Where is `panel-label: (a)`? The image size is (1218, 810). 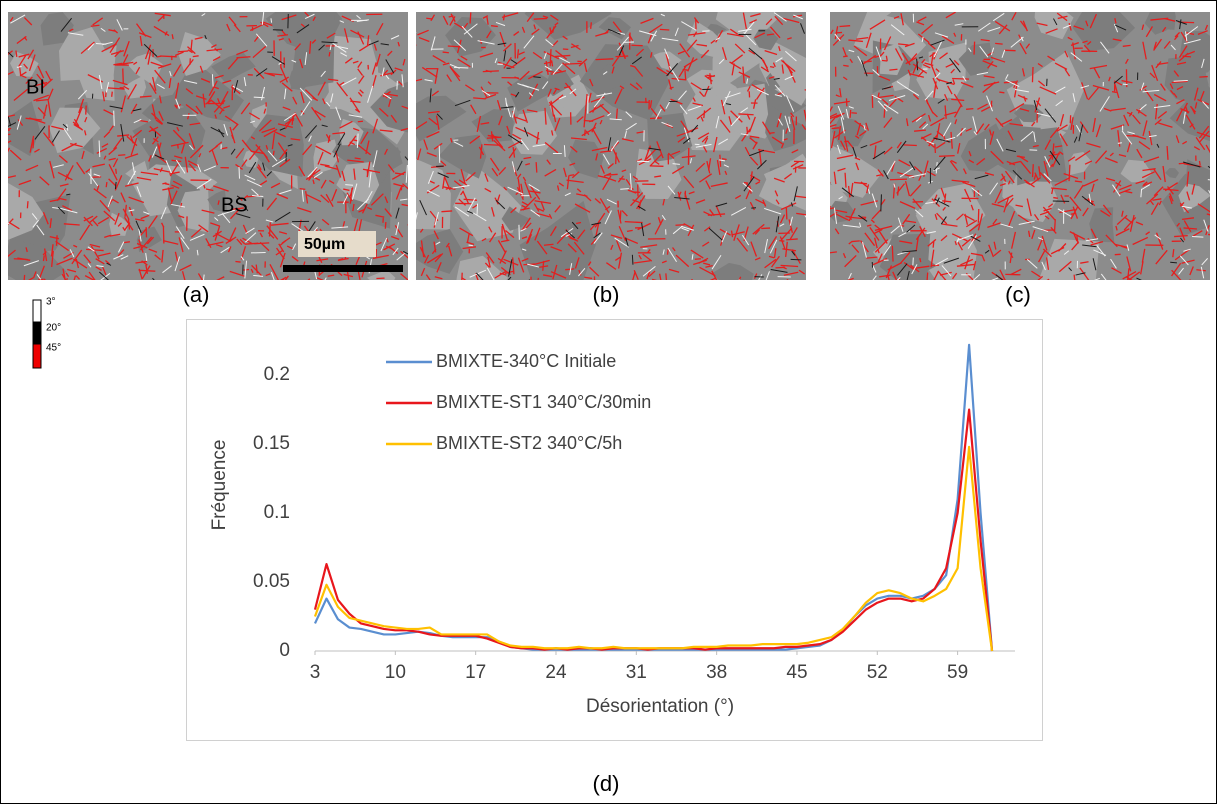
panel-label: (a) is located at coordinates (196, 294).